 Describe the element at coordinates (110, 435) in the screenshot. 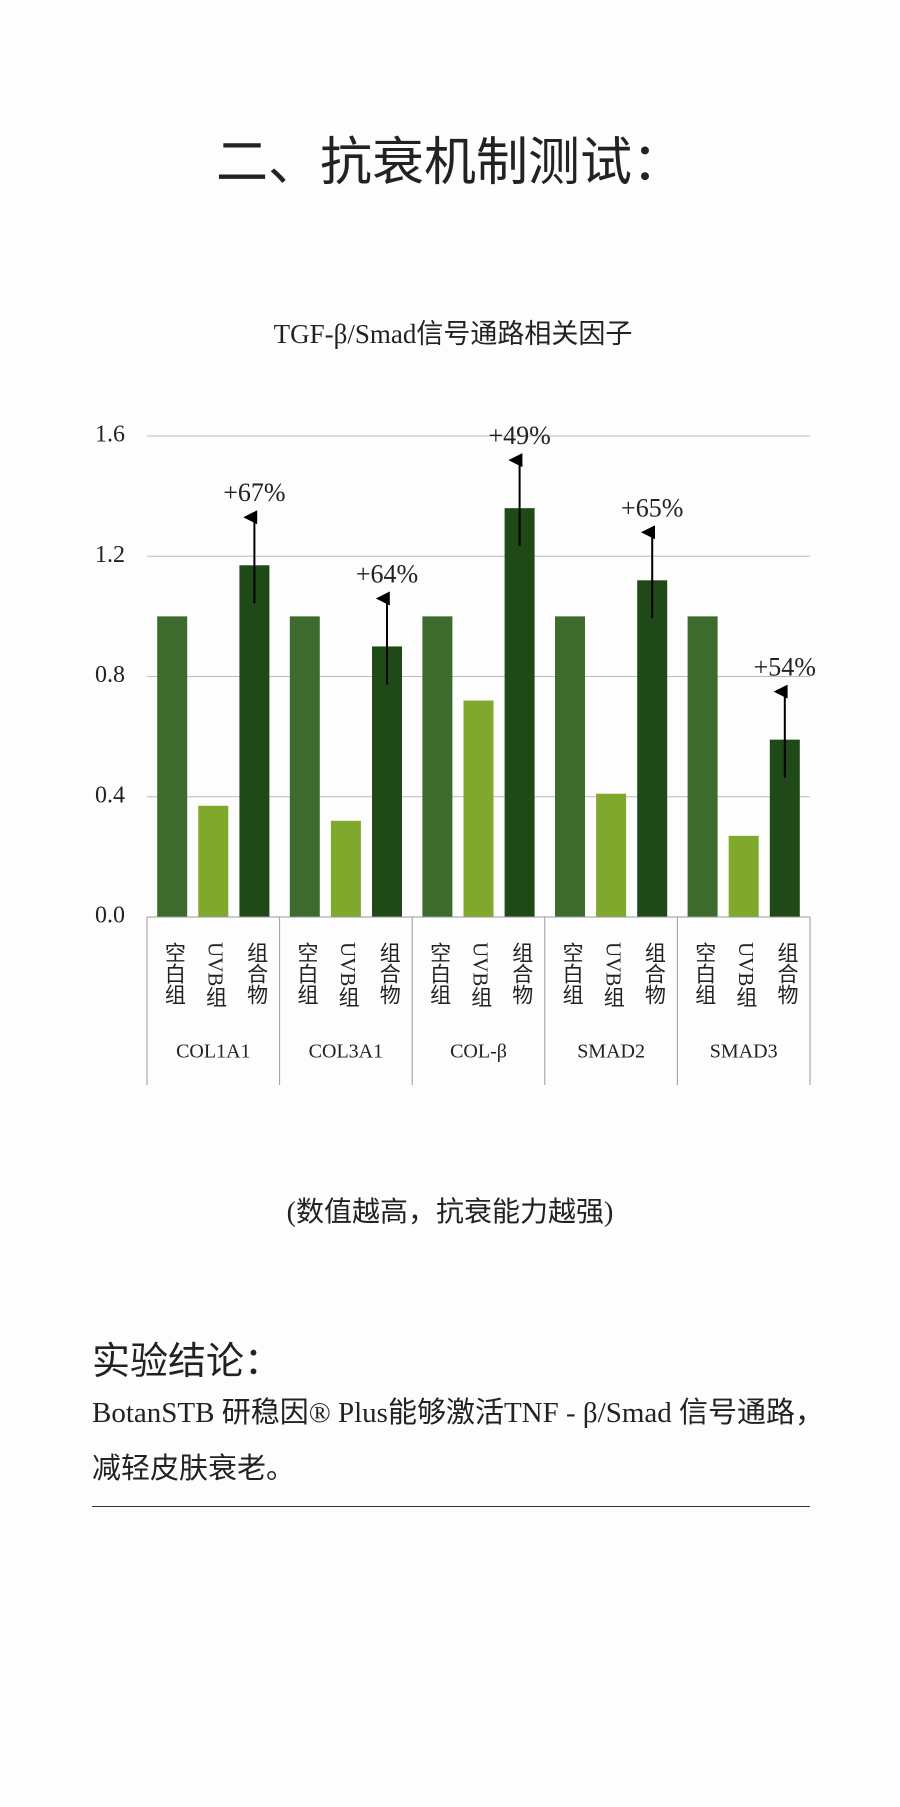

I see `y-tick-label: 1.6` at that location.